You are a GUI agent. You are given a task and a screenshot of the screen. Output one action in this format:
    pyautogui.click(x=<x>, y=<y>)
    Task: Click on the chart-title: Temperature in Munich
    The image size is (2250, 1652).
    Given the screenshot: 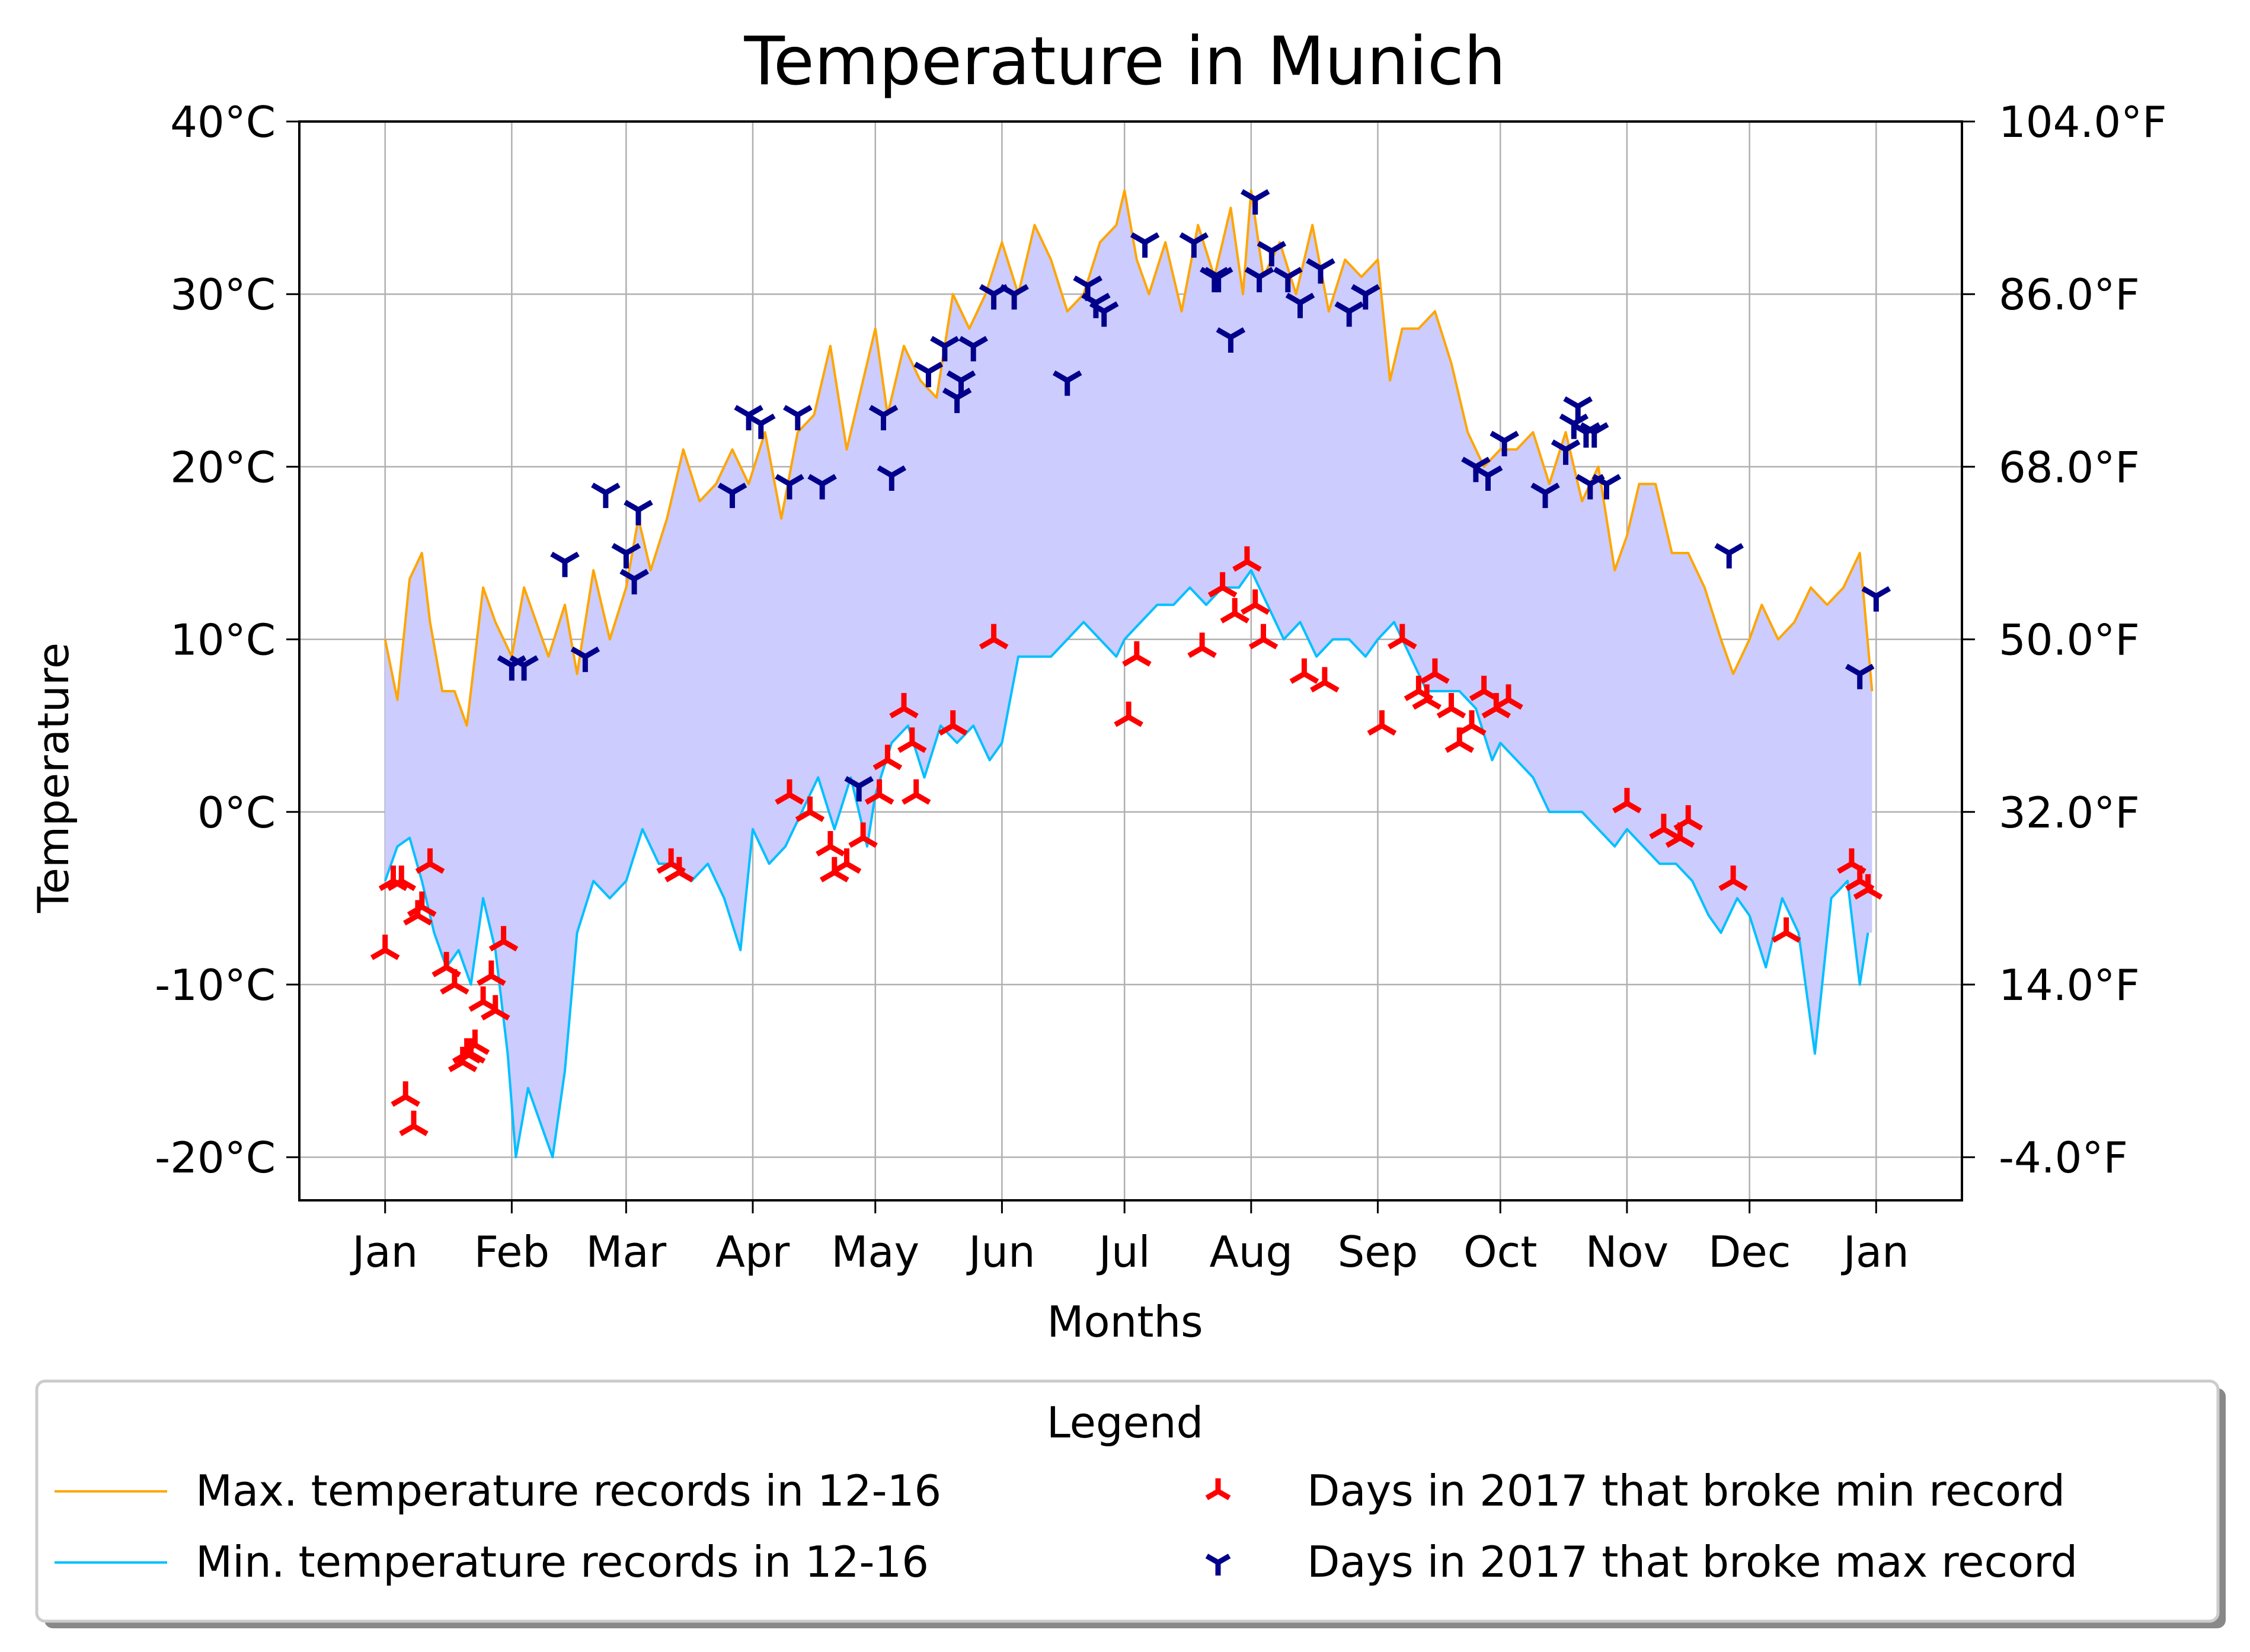 What is the action you would take?
    pyautogui.click(x=1124, y=62)
    